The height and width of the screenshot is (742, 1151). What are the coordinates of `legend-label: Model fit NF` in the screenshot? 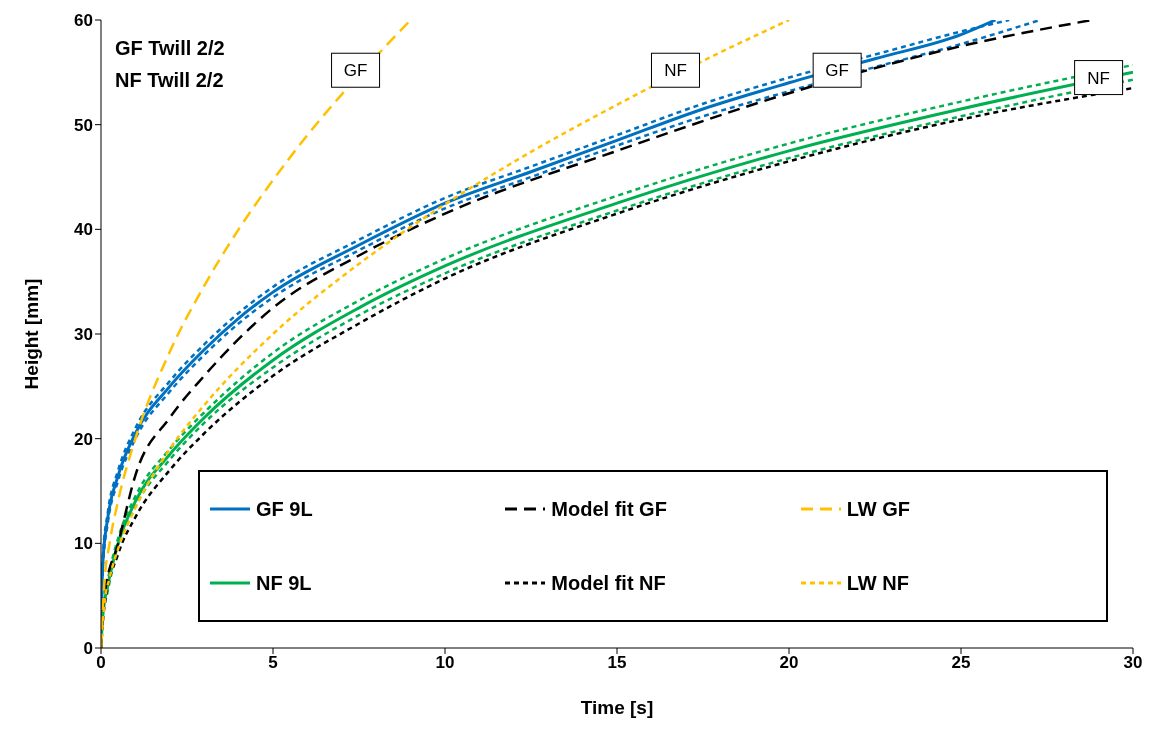 It's located at (608, 583).